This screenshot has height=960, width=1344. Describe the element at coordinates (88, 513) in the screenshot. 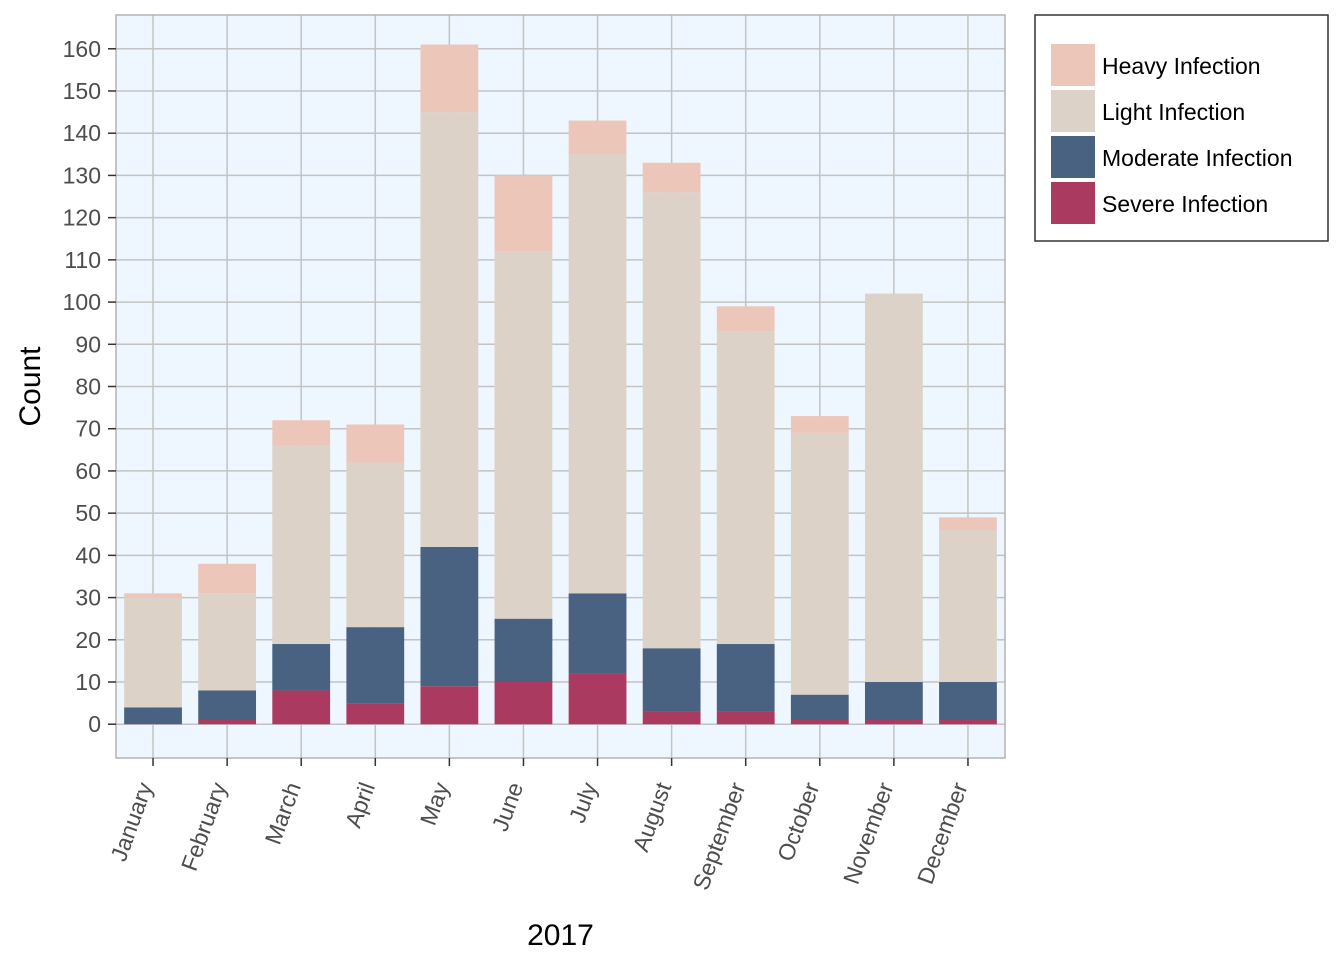

I see `y-tick-label: 50` at that location.